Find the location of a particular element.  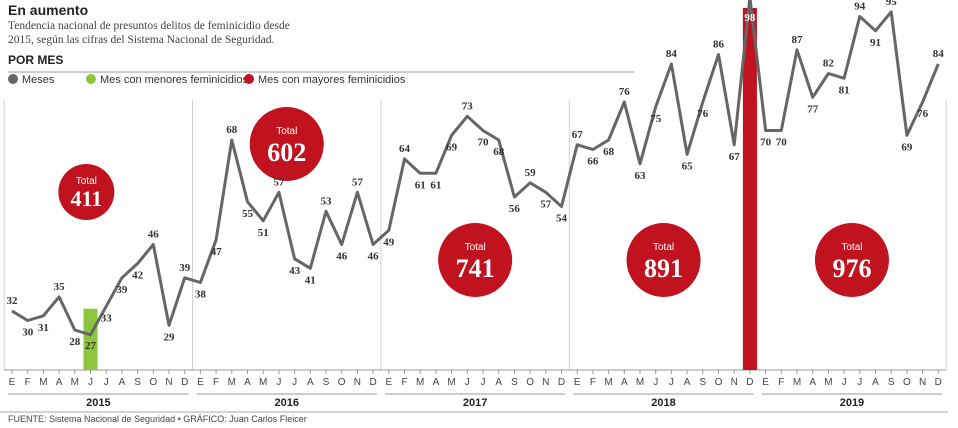

data-label: 43 is located at coordinates (295, 271).